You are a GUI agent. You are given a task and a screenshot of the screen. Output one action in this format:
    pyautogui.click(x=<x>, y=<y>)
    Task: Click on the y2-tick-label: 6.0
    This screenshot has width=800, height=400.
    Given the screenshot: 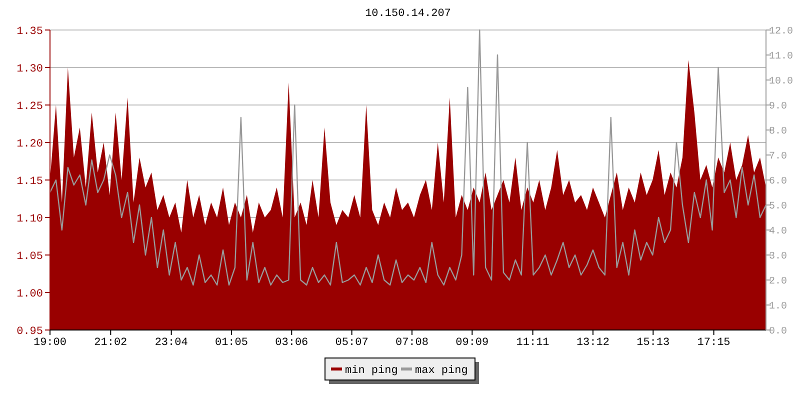 What is the action you would take?
    pyautogui.click(x=778, y=182)
    